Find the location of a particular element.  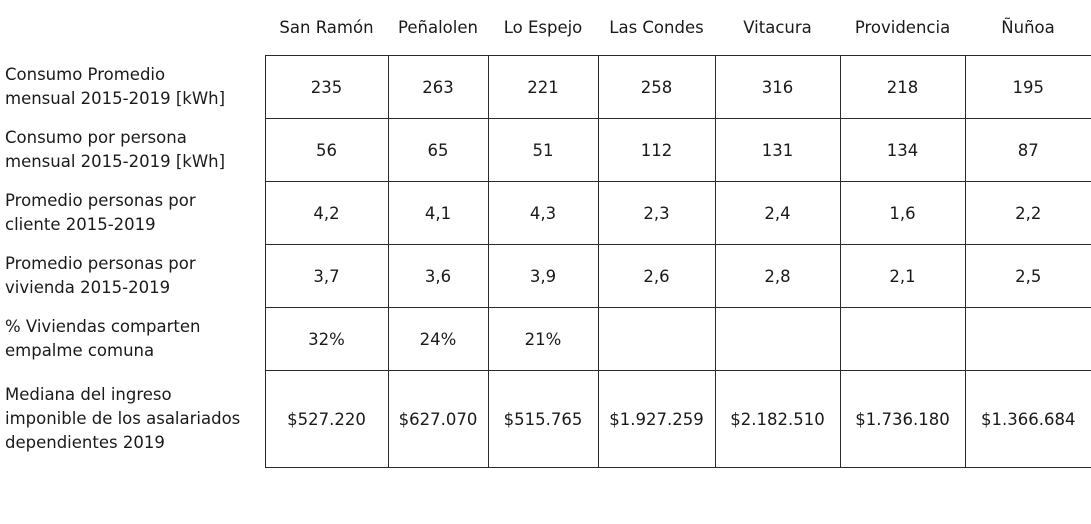

table-cell: 235 is located at coordinates (326, 87).